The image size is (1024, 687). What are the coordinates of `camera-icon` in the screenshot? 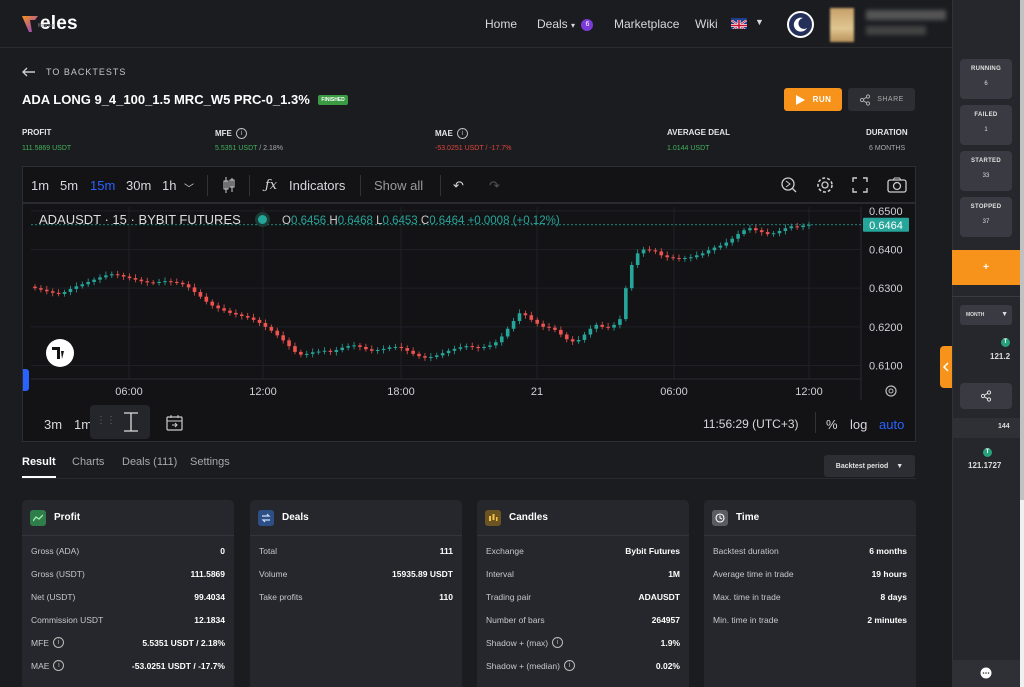 It's located at (897, 185).